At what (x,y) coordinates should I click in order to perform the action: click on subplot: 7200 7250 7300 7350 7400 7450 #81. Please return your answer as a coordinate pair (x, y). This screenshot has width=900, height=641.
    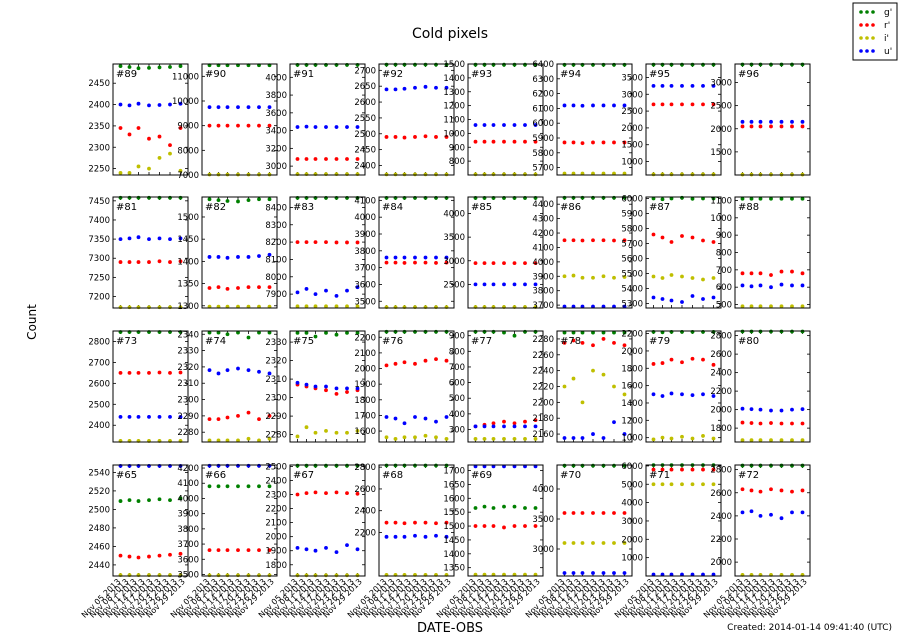
    Looking at the image, I should click on (138, 252).